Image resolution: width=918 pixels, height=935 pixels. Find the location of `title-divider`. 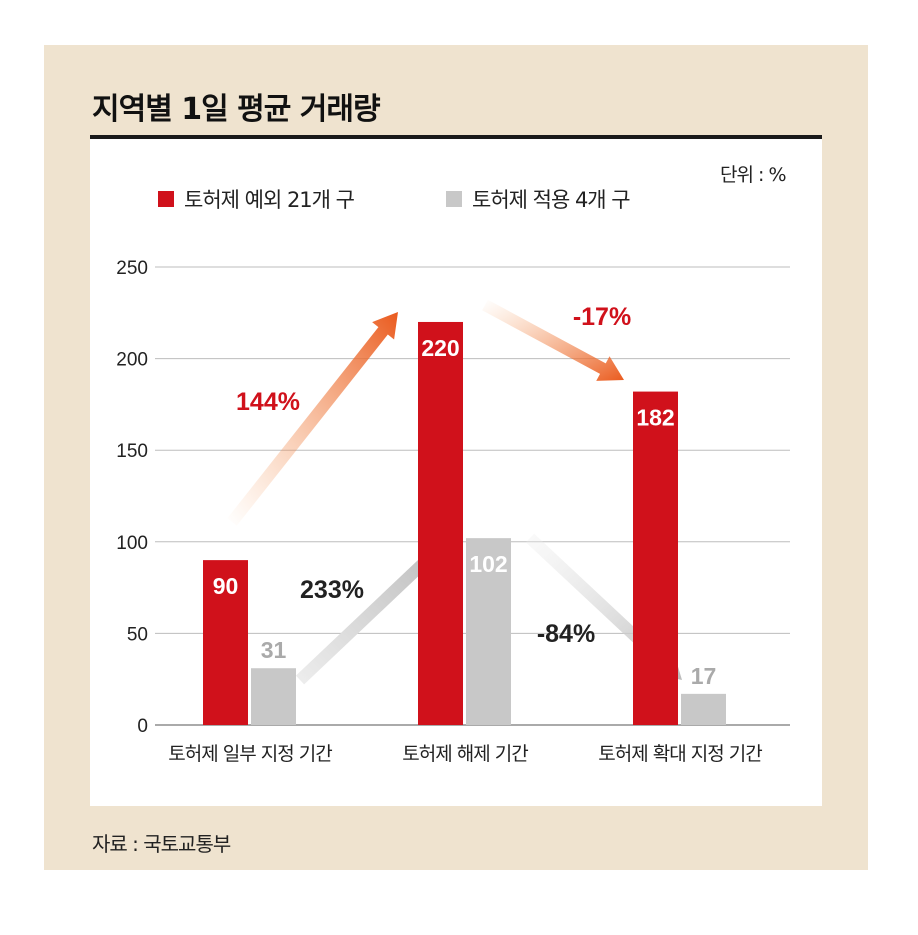

title-divider is located at coordinates (456, 137).